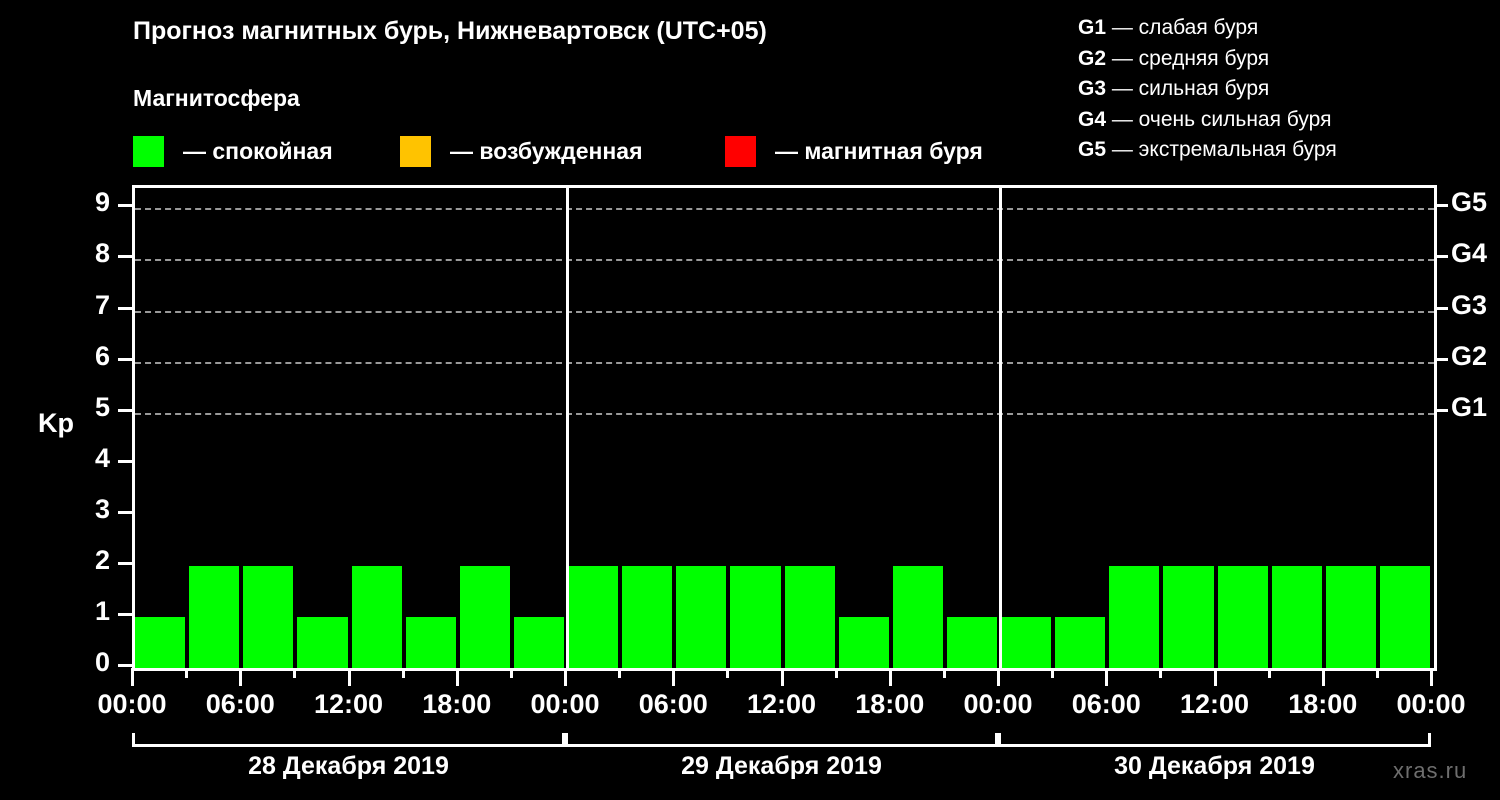 This screenshot has height=800, width=1500. Describe the element at coordinates (1092, 149) in the screenshot. I see `gscale-code-g5: G5` at that location.